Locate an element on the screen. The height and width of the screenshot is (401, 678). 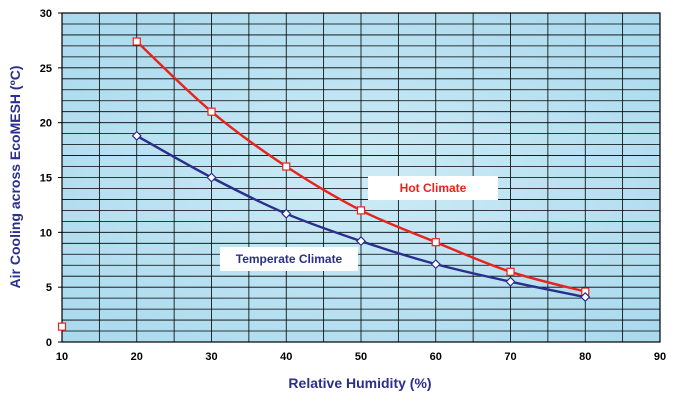
y-tick-label: 15 is located at coordinates (46, 179).